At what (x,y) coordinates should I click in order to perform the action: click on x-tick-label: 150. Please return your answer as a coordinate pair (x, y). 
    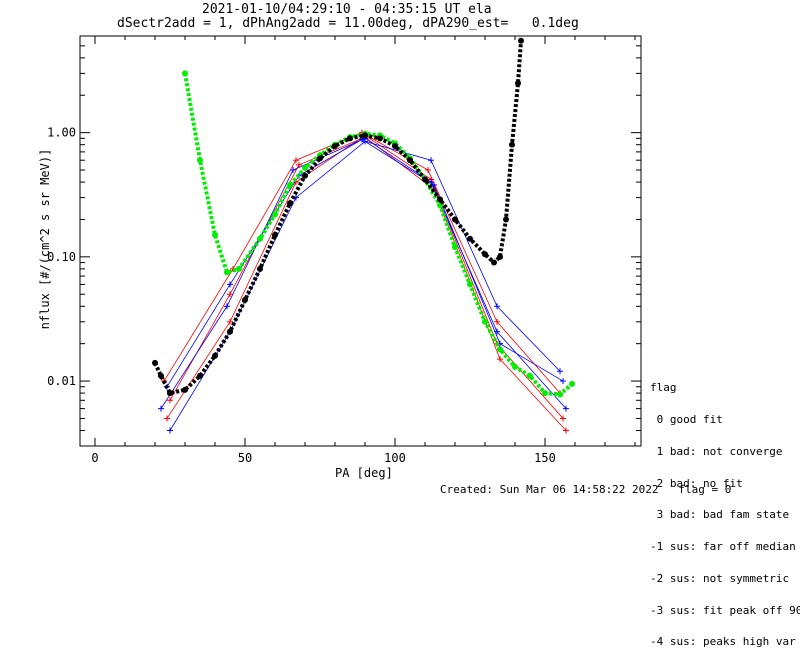
    Looking at the image, I should click on (545, 458).